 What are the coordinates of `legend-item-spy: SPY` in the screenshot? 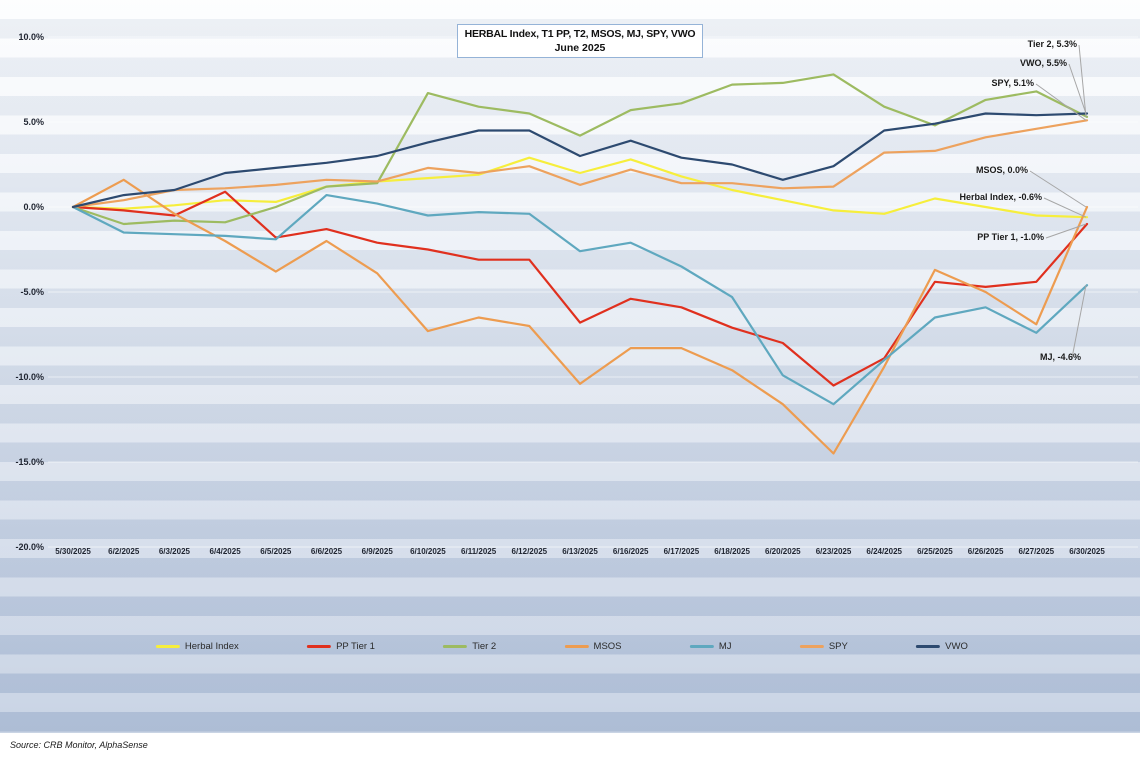 It's located at (823, 646).